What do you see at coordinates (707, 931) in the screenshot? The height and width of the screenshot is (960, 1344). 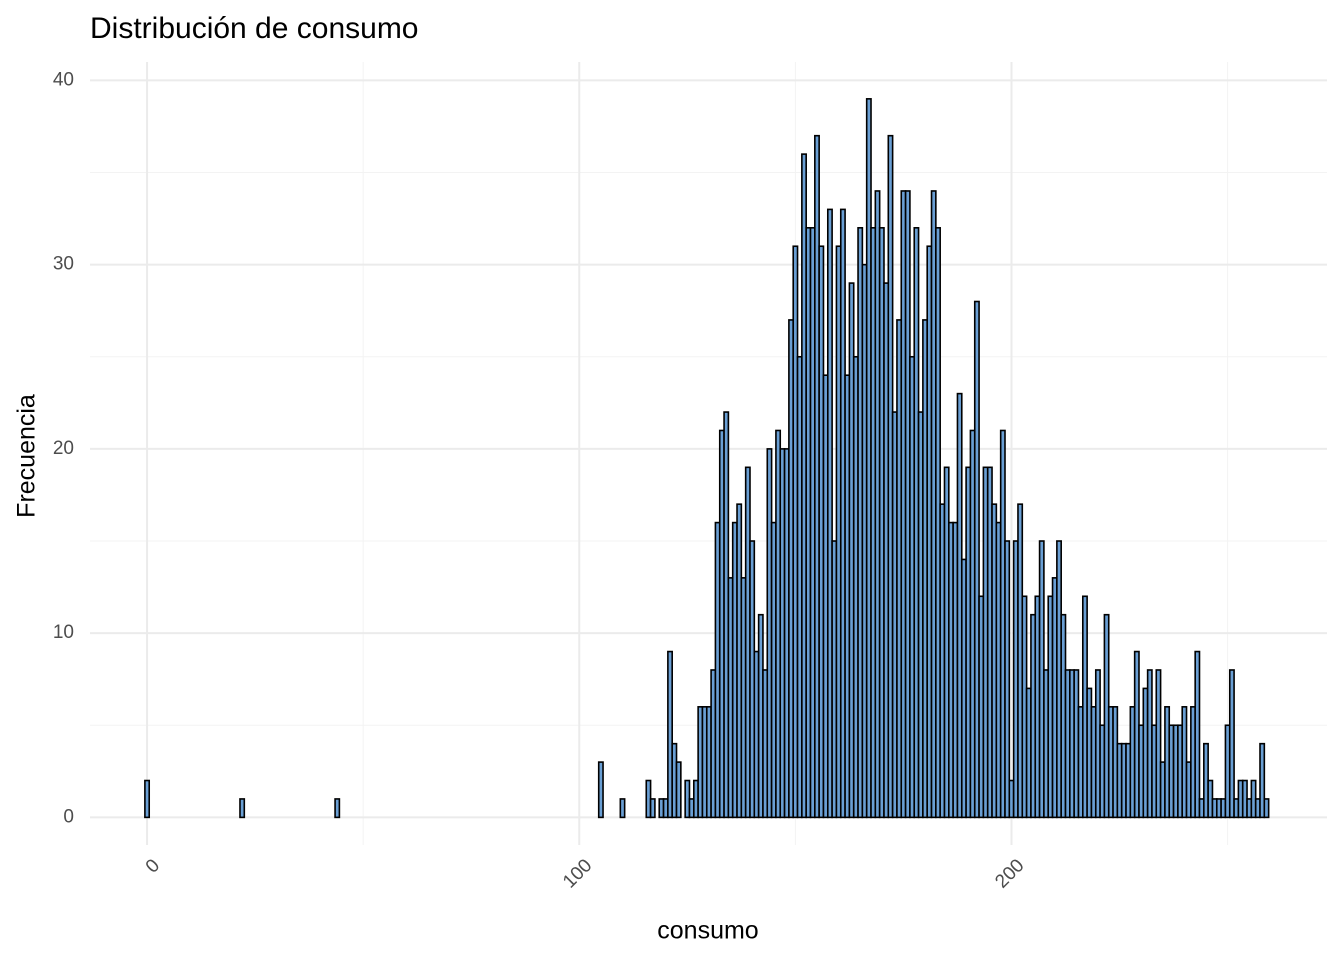 I see `x-axis-label: consumo` at bounding box center [707, 931].